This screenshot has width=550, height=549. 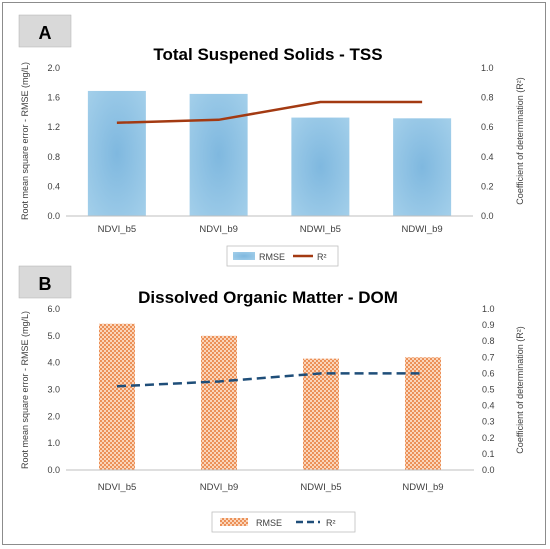 I want to click on y2-tick-label: 0.1, so click(x=488, y=454).